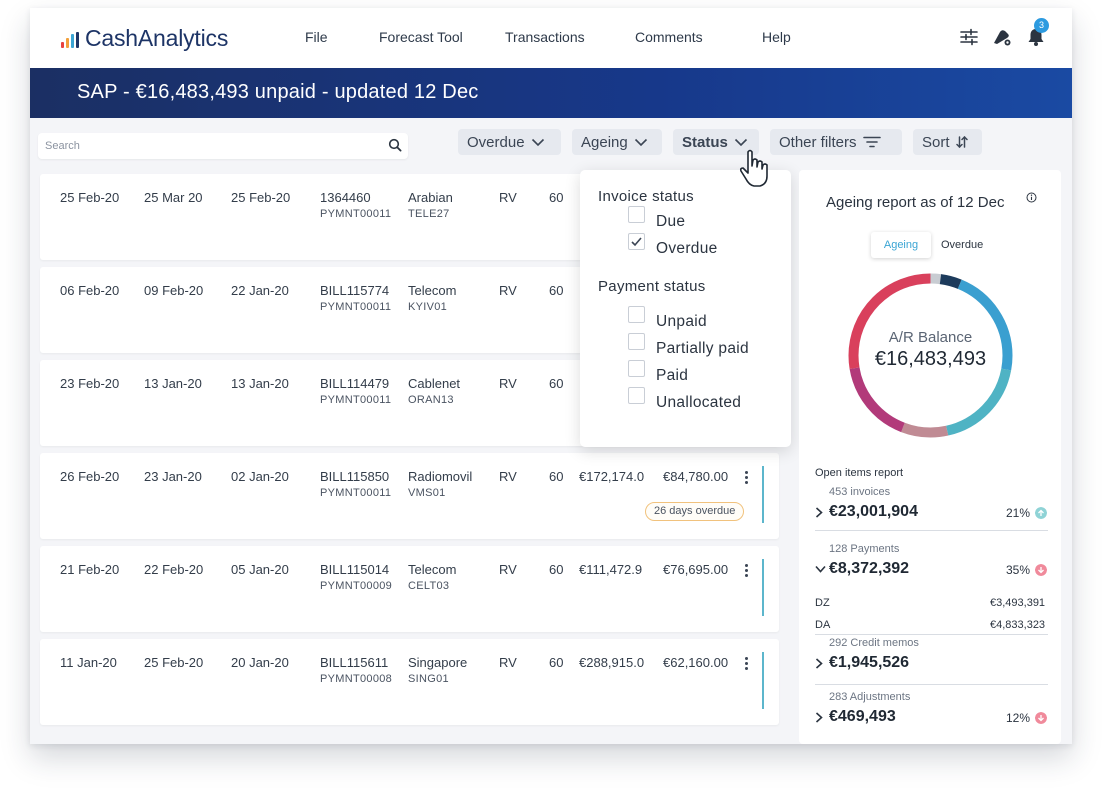 The image size is (1103, 800). What do you see at coordinates (428, 679) in the screenshot?
I see `row-customer-code: SING01` at bounding box center [428, 679].